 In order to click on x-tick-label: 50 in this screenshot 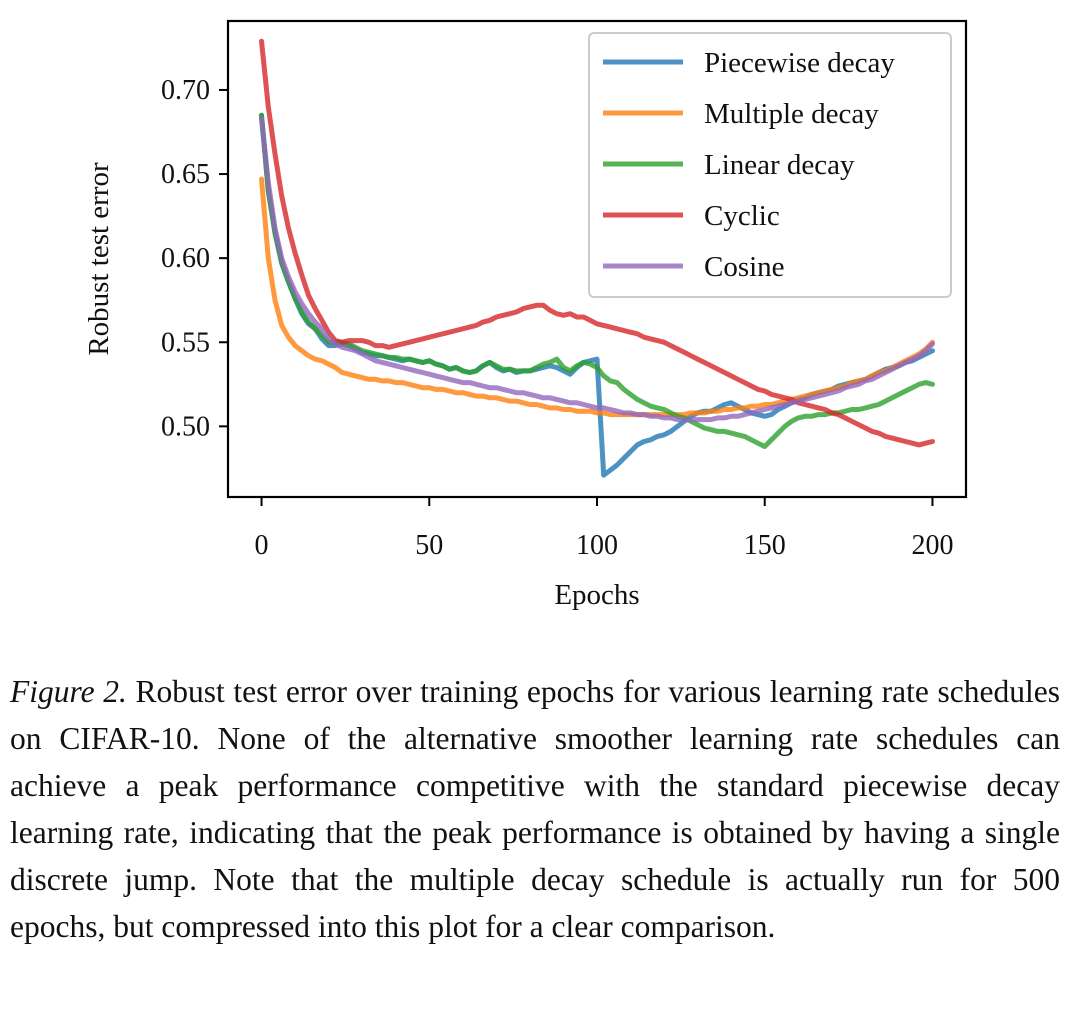, I will do `click(429, 545)`.